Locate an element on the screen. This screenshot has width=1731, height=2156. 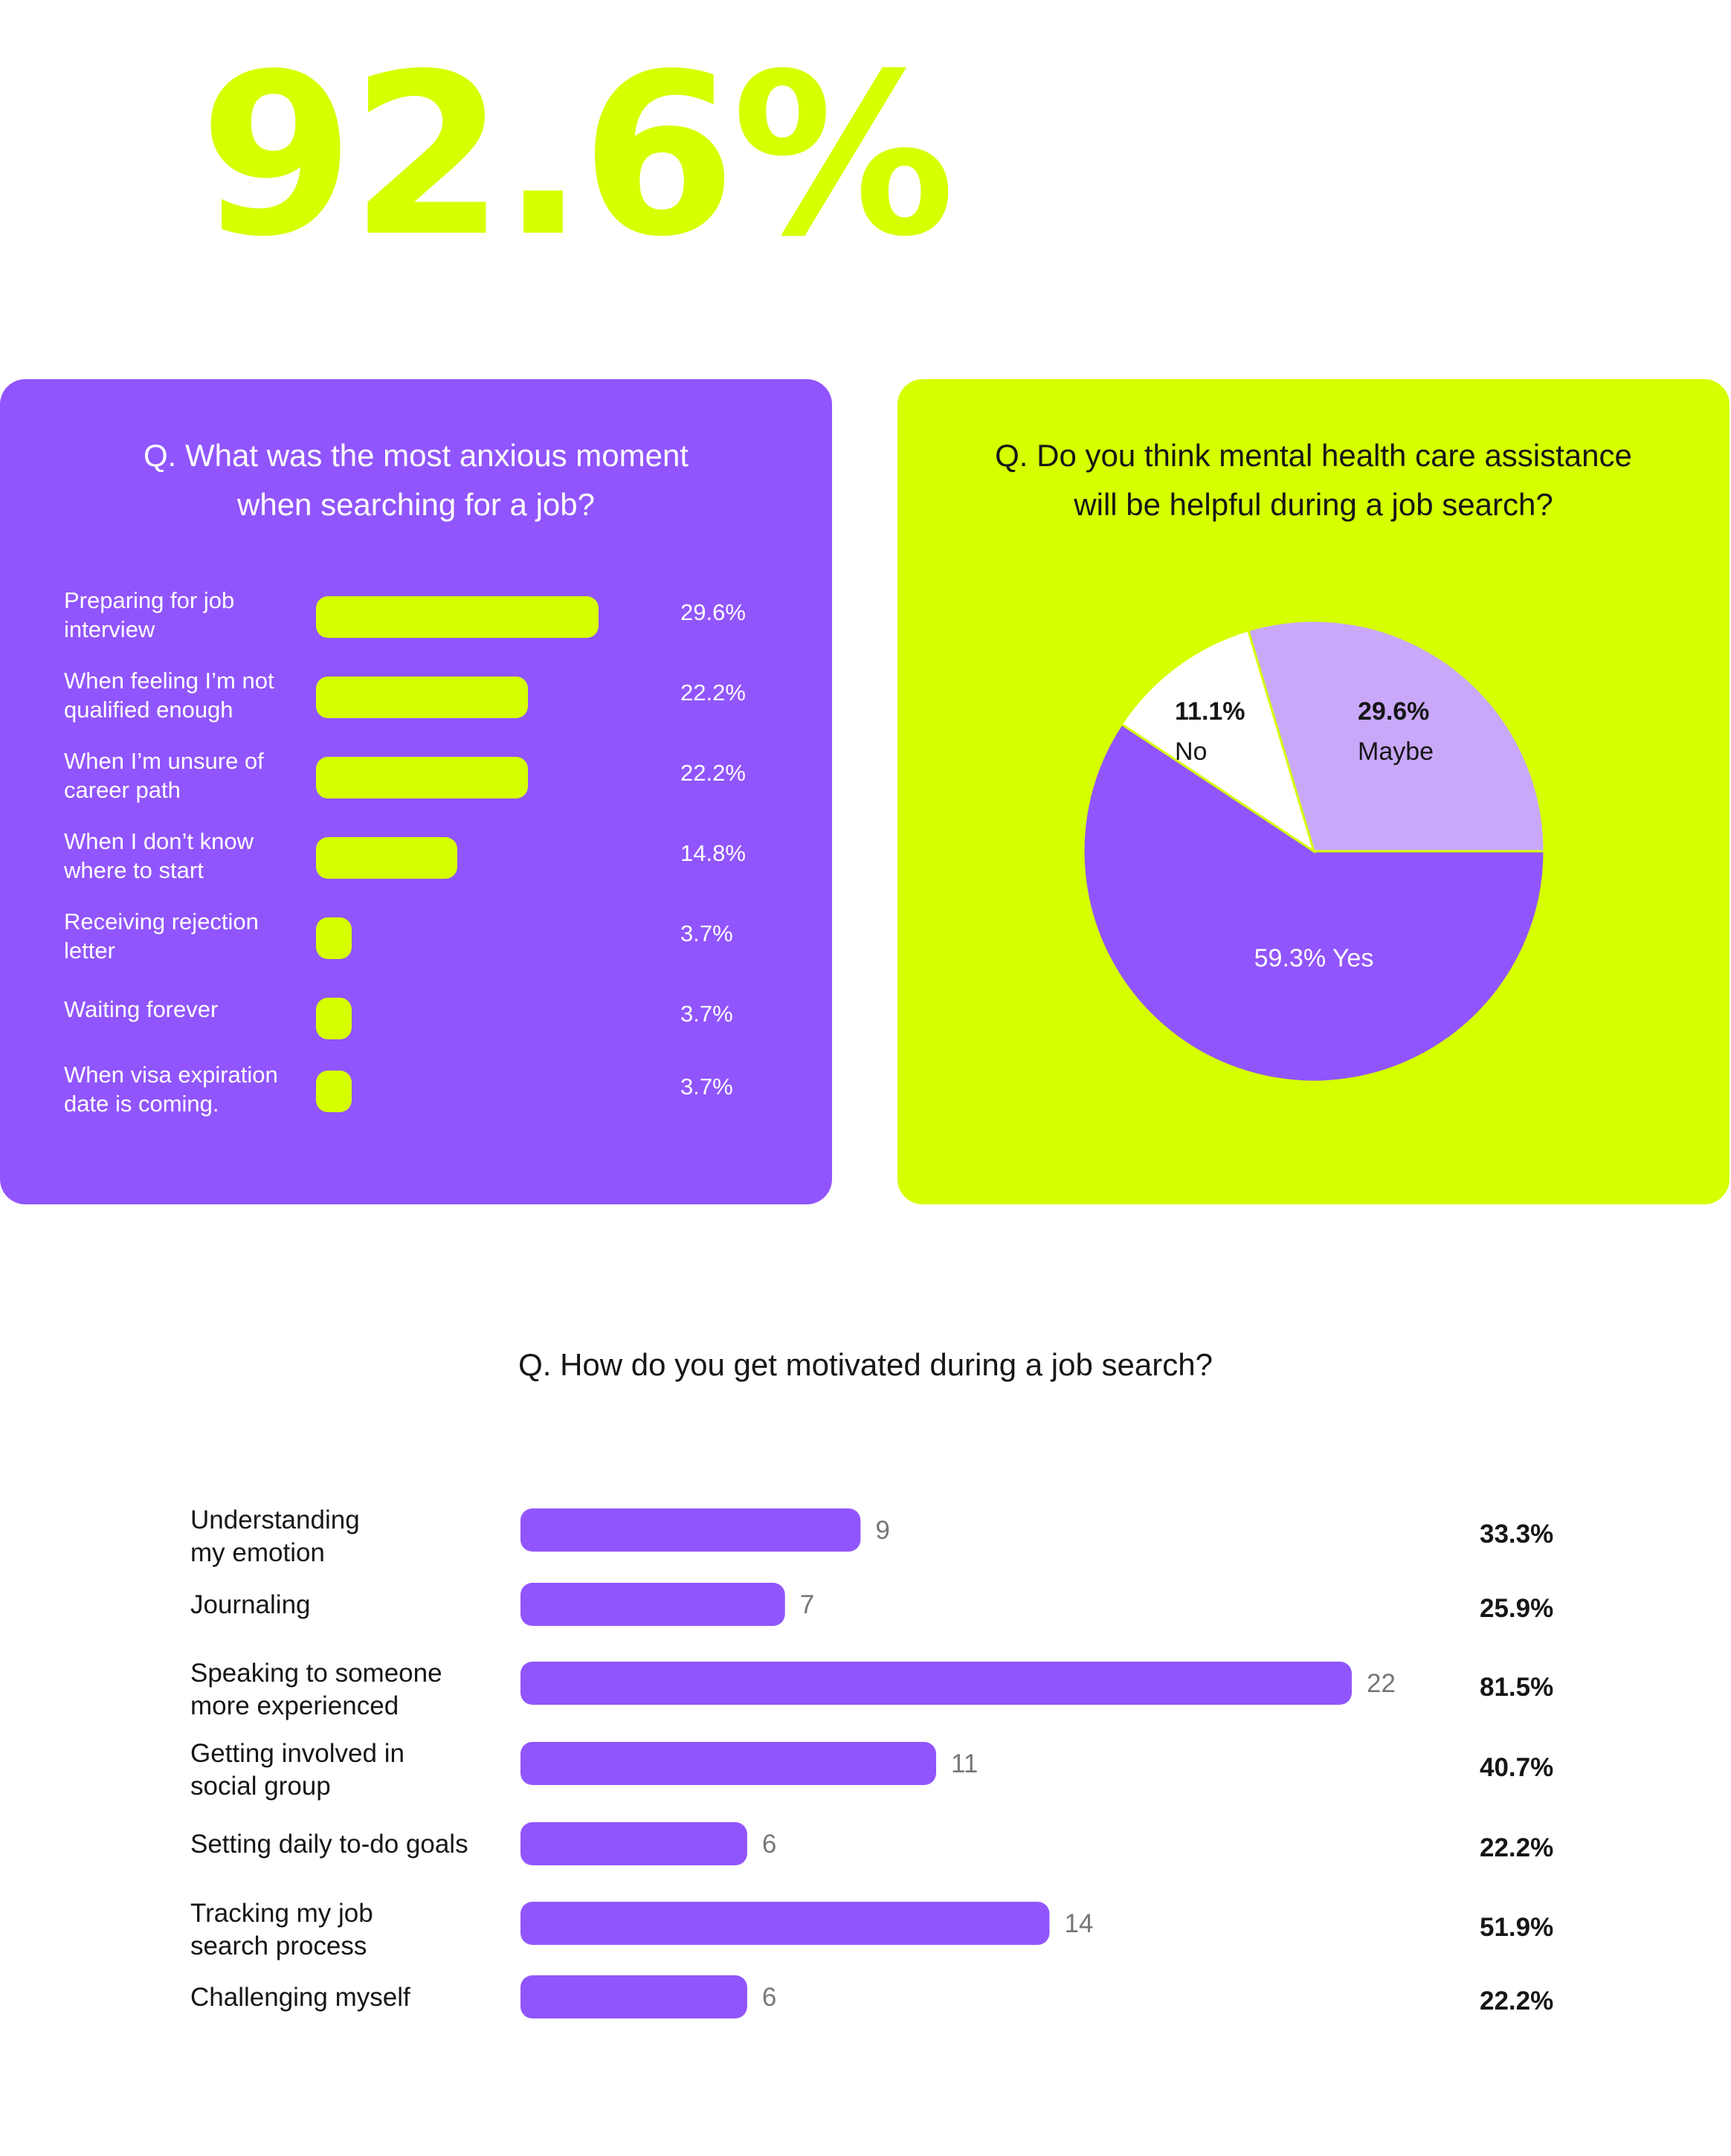
motivation-count-label-7: 6 is located at coordinates (769, 1998).